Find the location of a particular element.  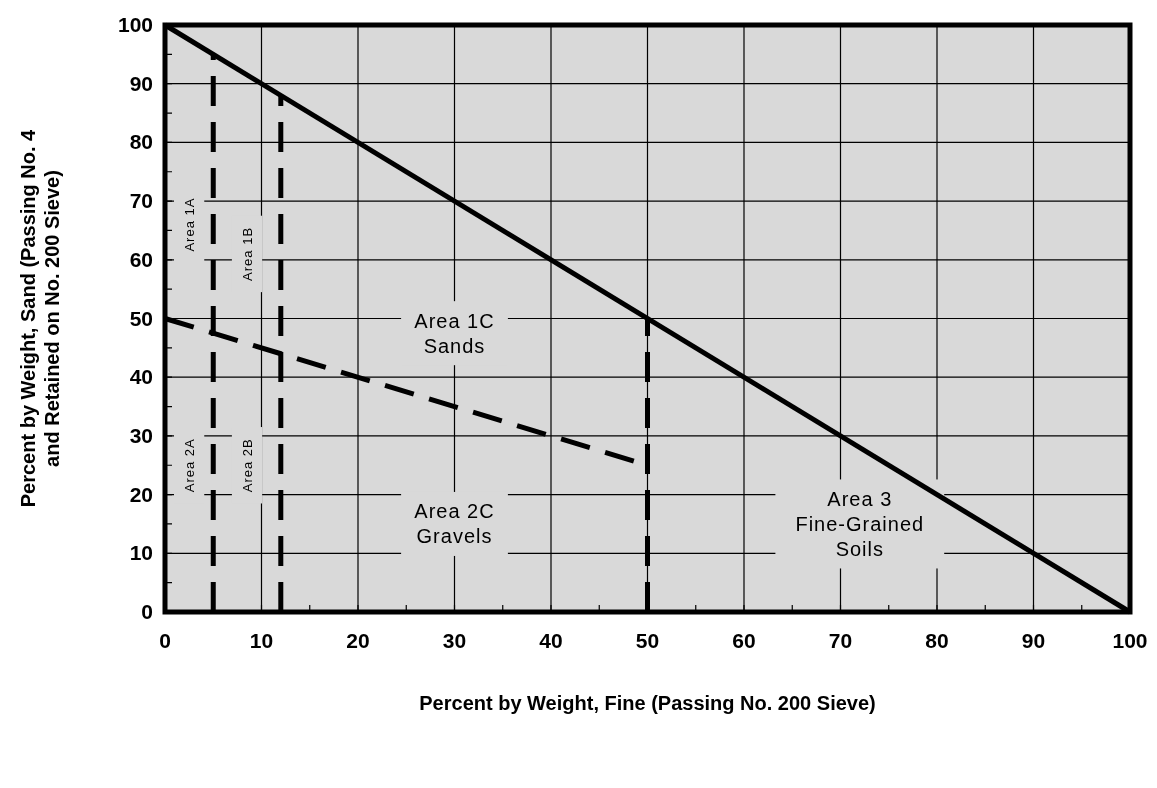

x-tick-label: 90 is located at coordinates (1033, 640).